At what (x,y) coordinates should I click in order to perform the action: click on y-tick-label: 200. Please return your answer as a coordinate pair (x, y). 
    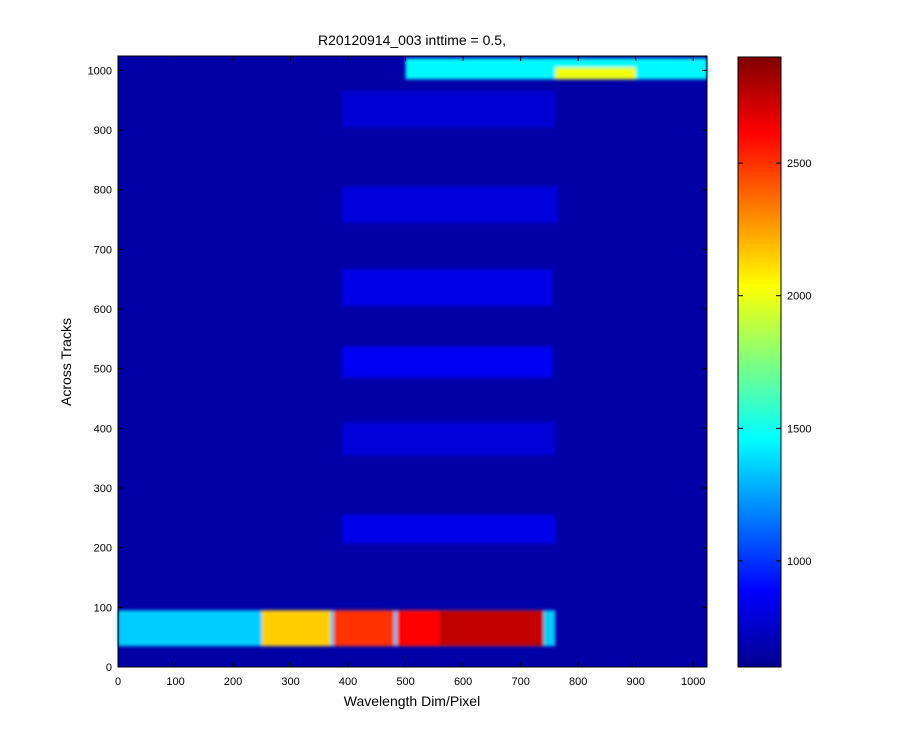
    Looking at the image, I should click on (103, 549).